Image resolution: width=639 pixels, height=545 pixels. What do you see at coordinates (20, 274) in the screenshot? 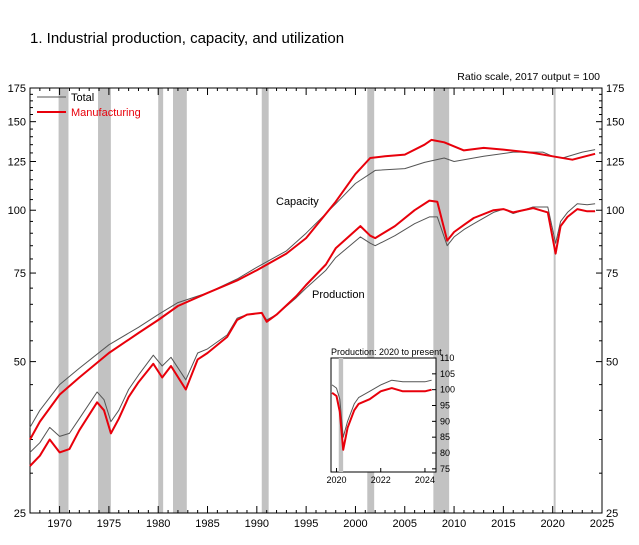
I see `y-tick-label-left: 75` at bounding box center [20, 274].